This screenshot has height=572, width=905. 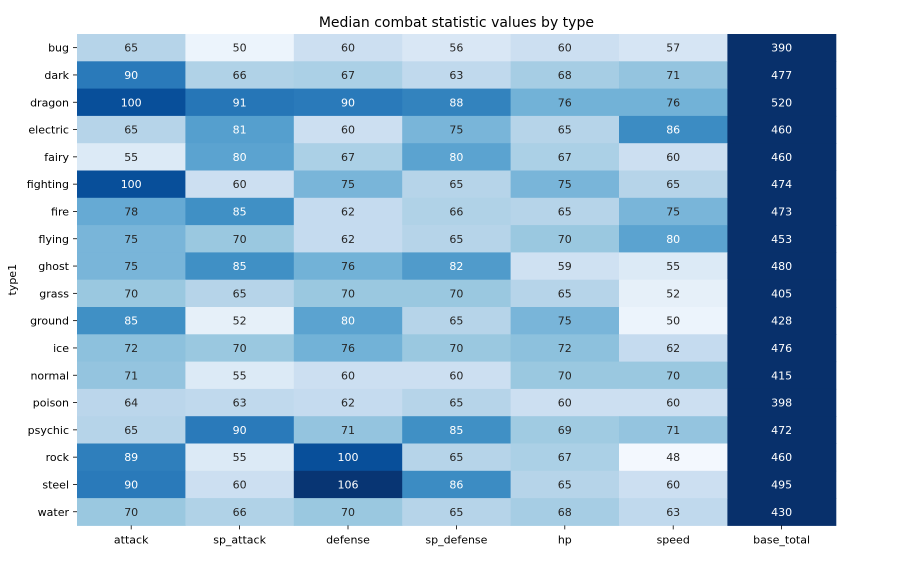 What do you see at coordinates (456, 539) in the screenshot?
I see `x-tick-label: sp_defense` at bounding box center [456, 539].